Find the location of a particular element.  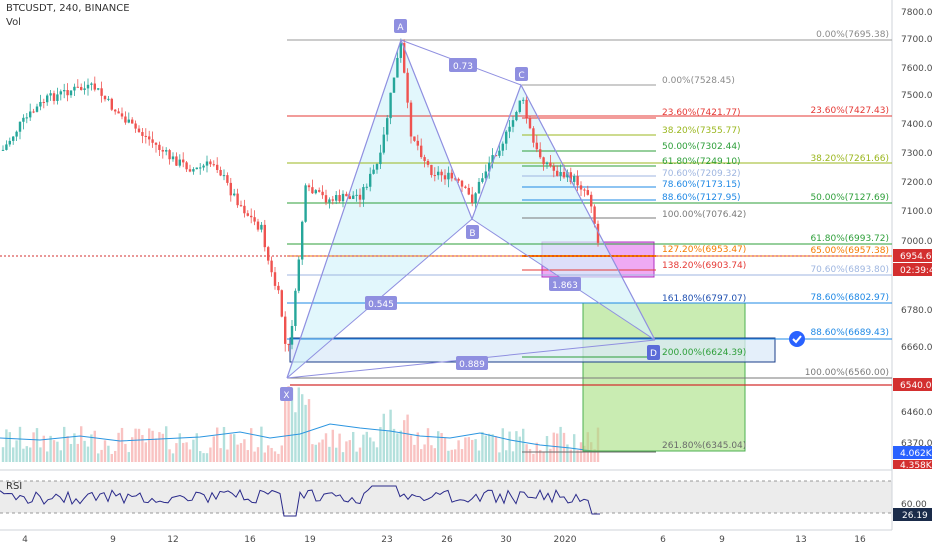

rsi-axis: 60.00 is located at coordinates (914, 505).